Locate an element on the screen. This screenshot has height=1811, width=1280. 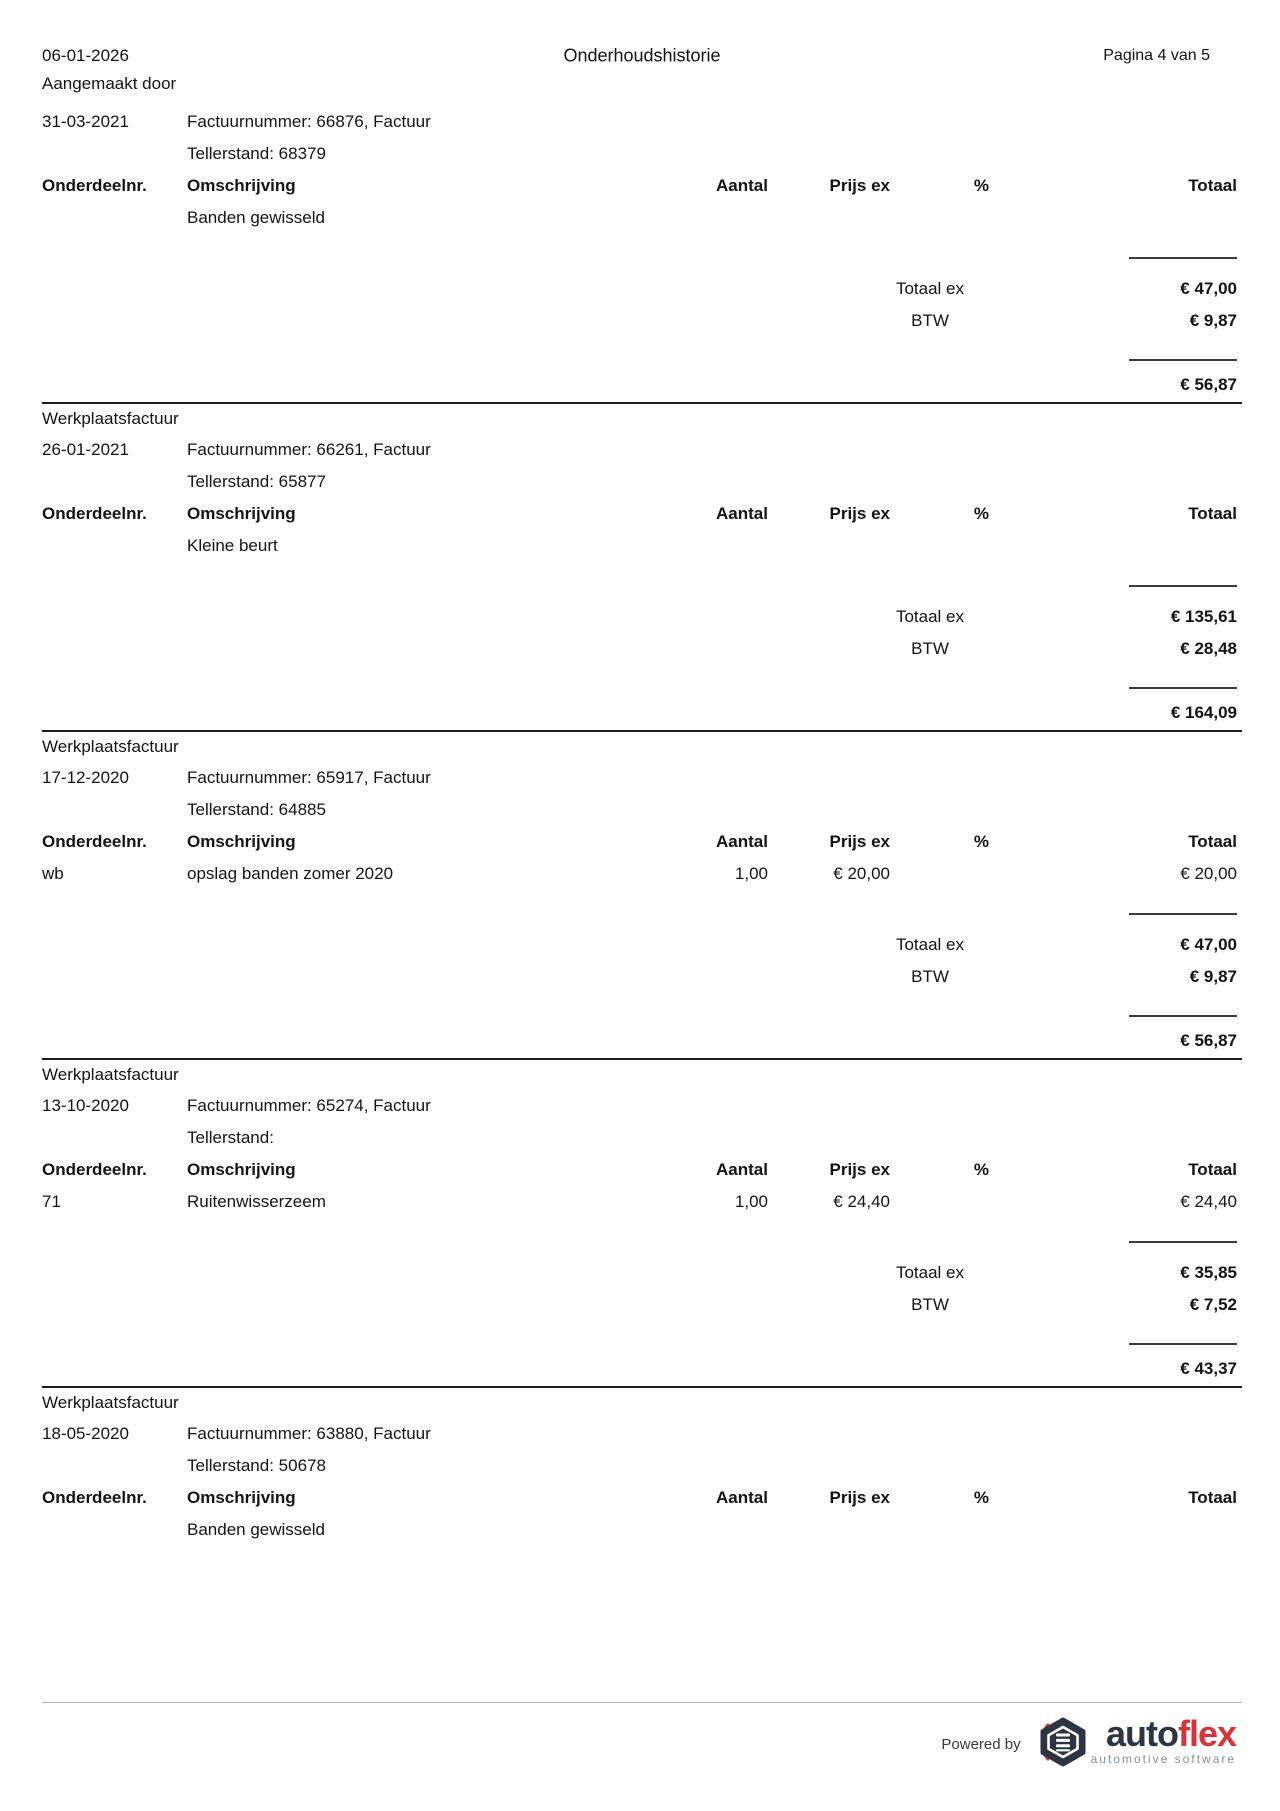
item-description: Ruitenwisserzeem is located at coordinates (256, 1201).